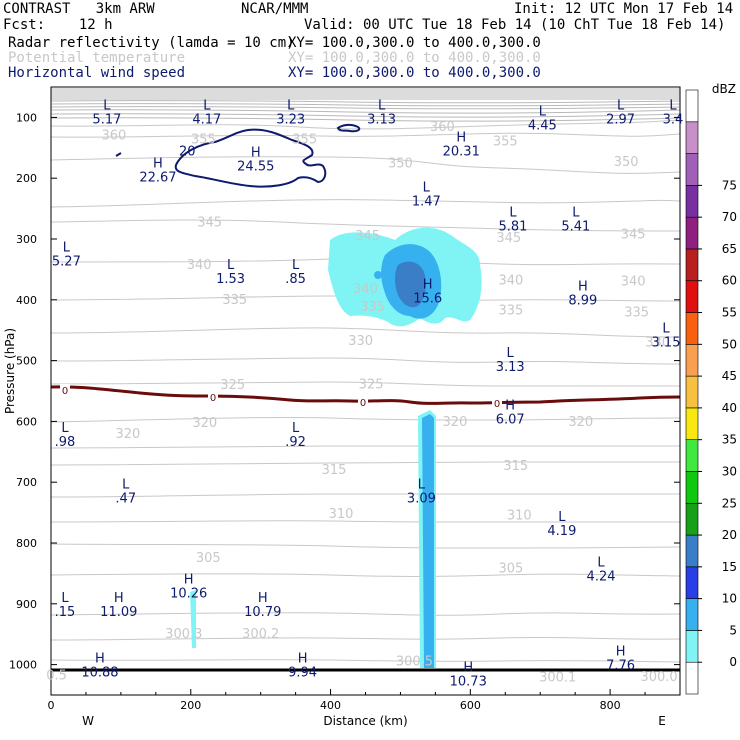  What do you see at coordinates (330, 705) in the screenshot?
I see `x-tick-label: 400` at bounding box center [330, 705].